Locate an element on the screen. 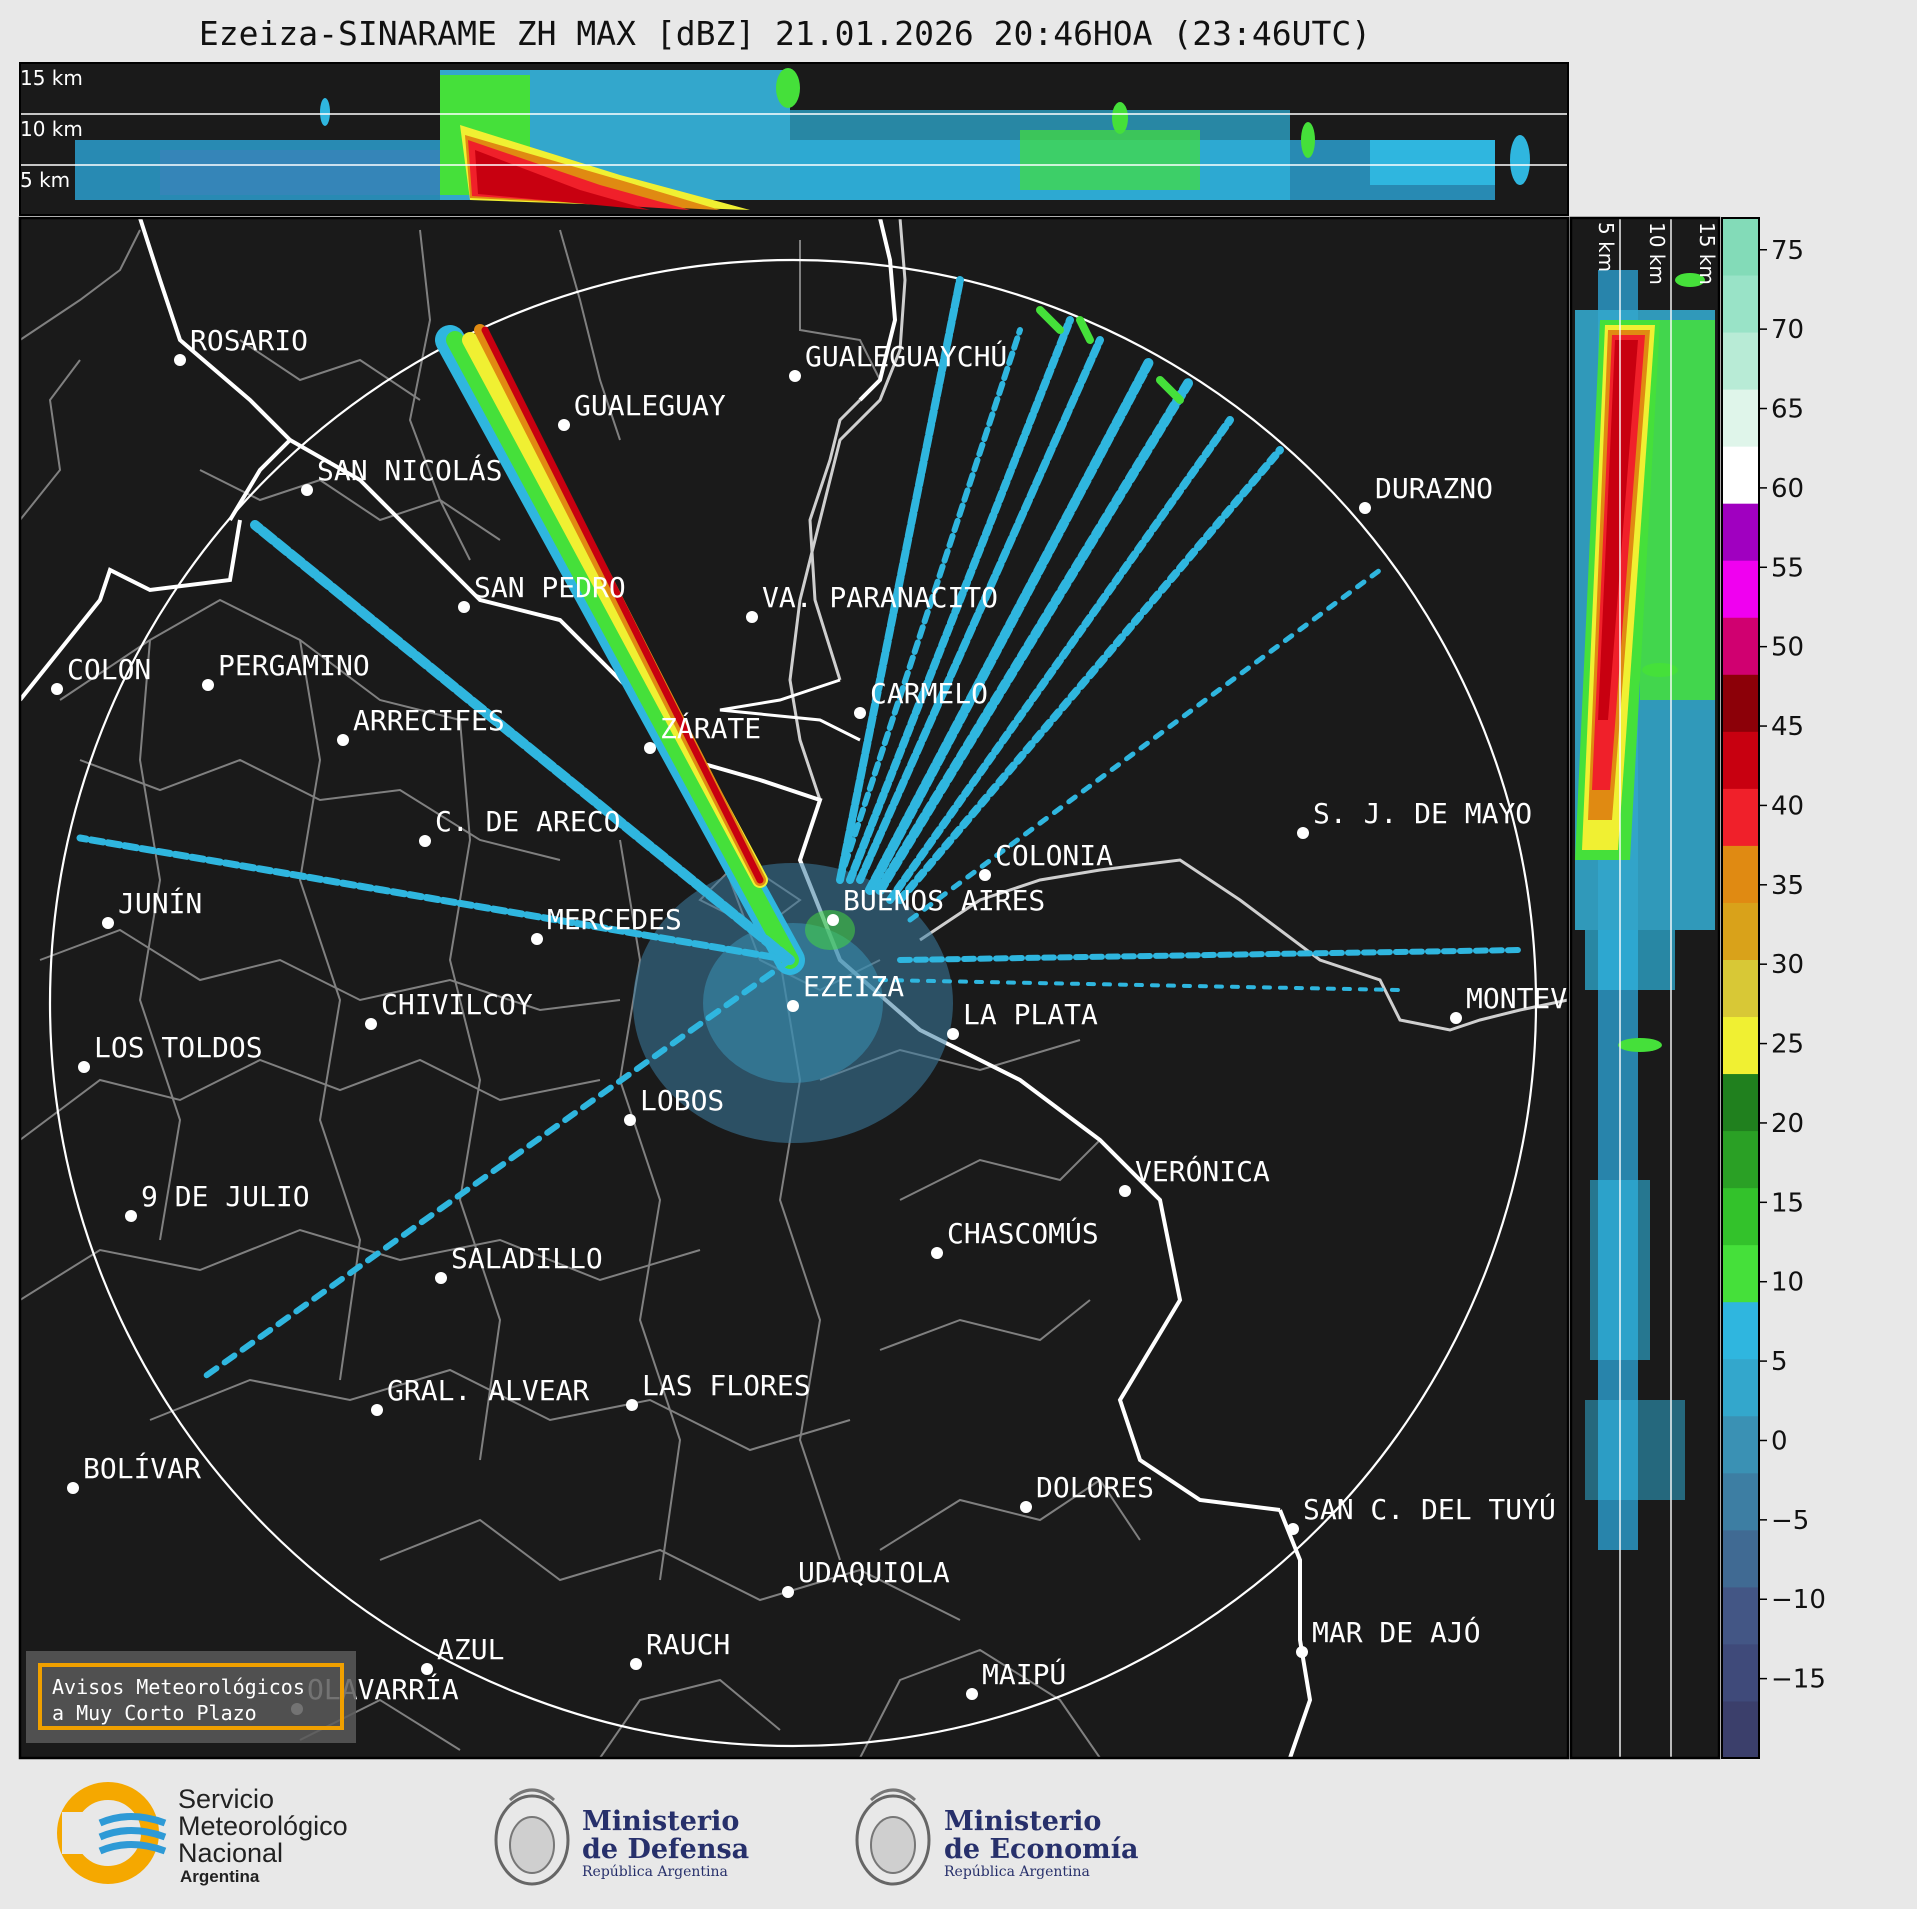 The width and height of the screenshot is (1917, 1909). city-marker: CHASCOMÚS is located at coordinates (1015, 1237).